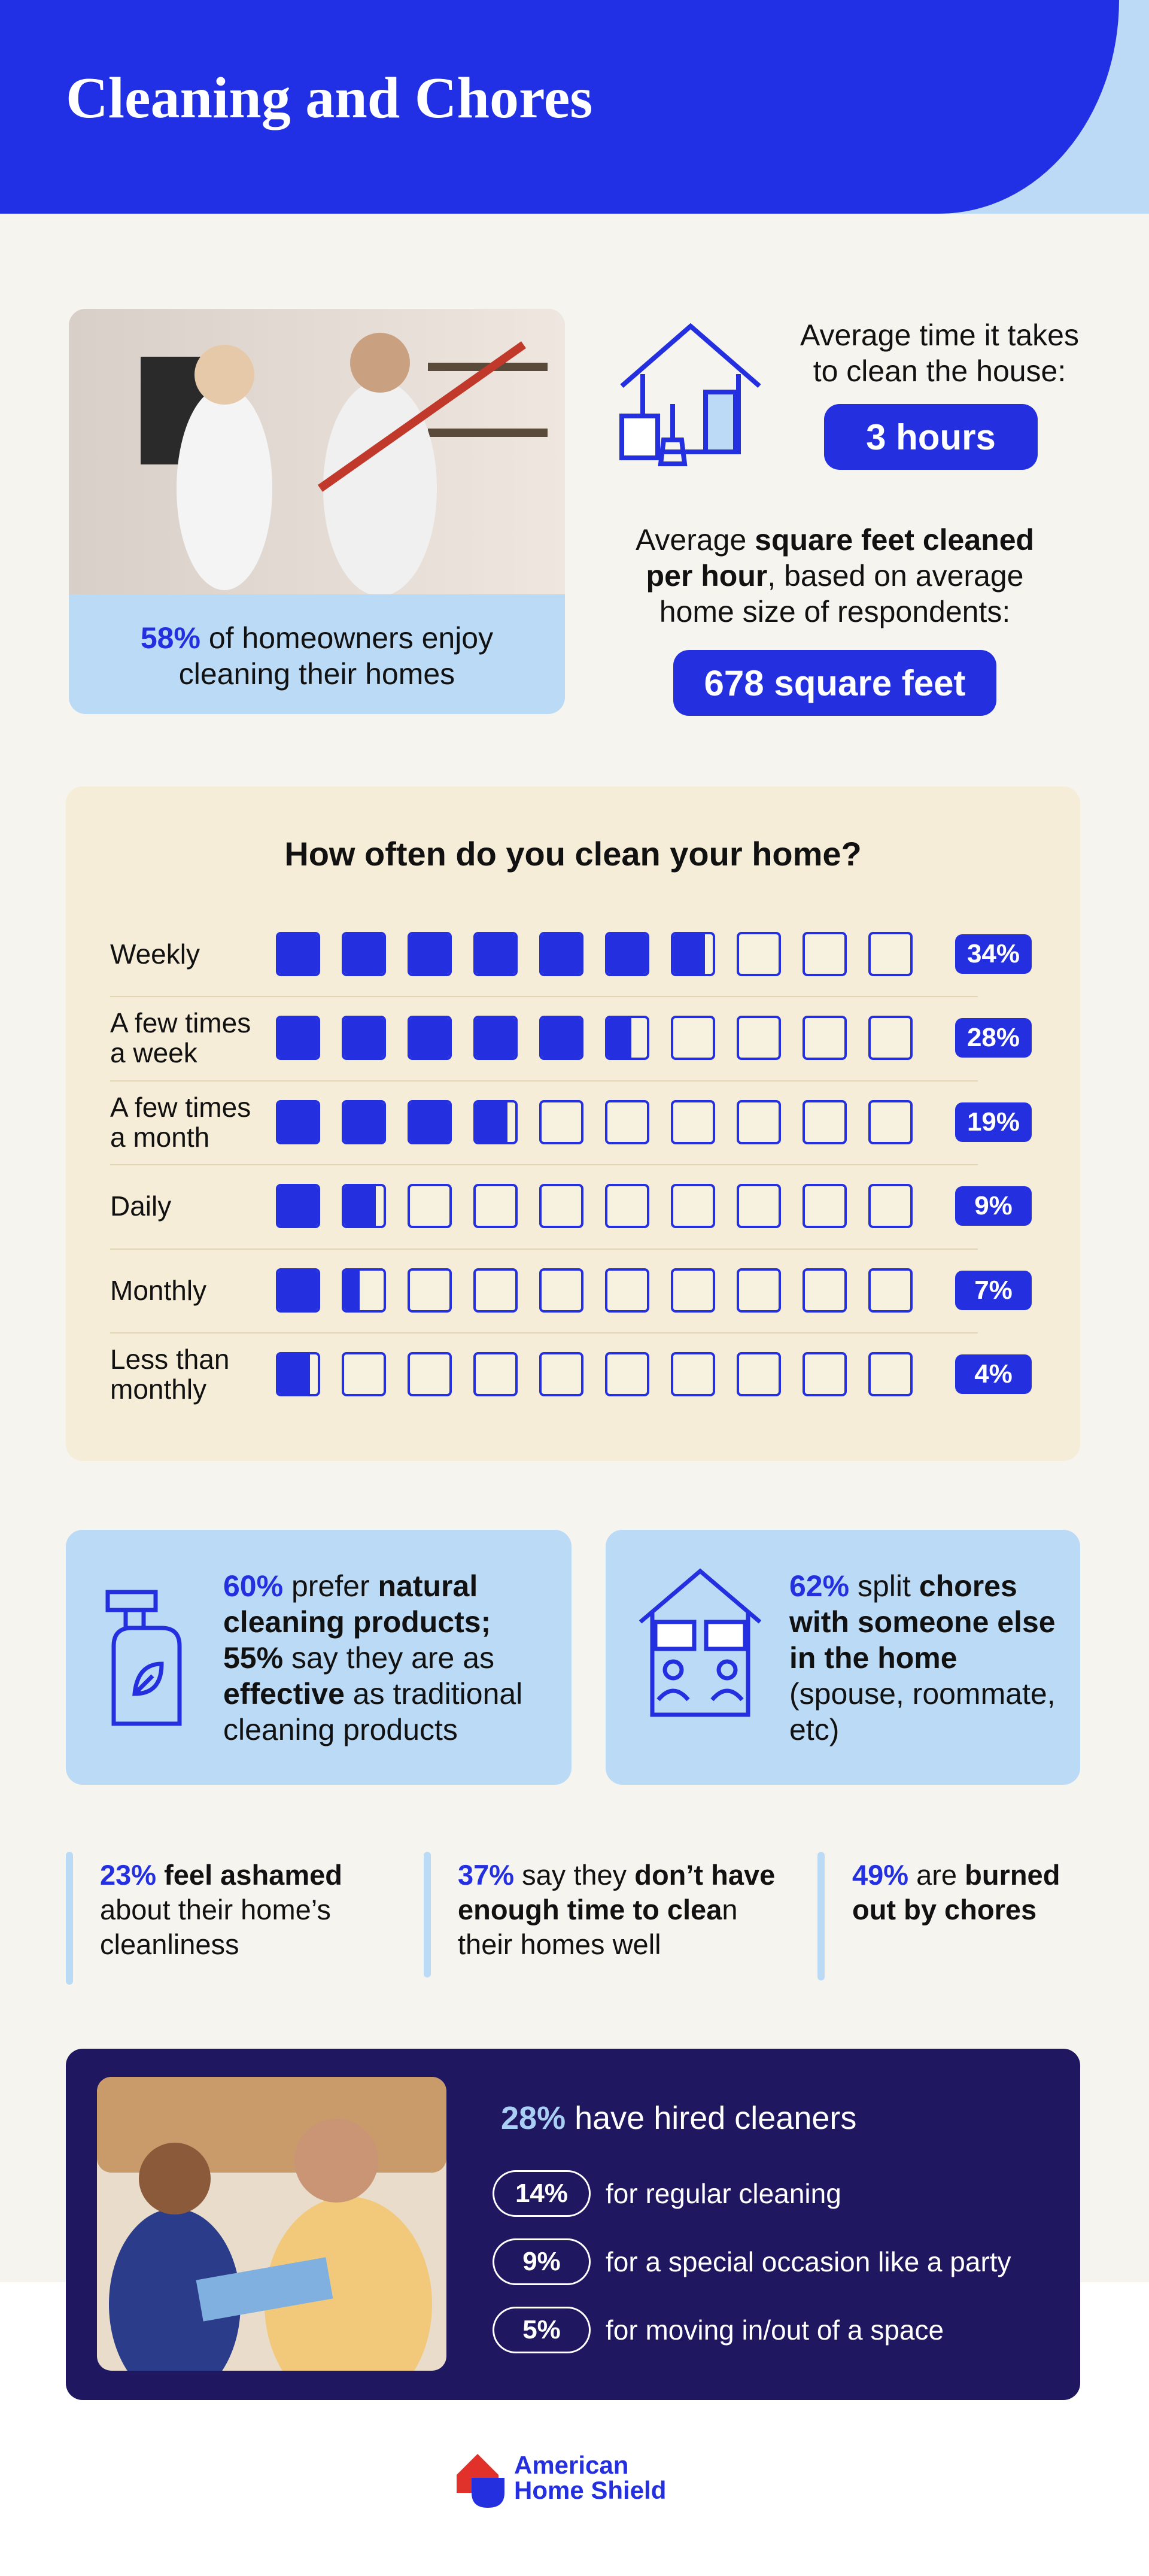  Describe the element at coordinates (834, 683) in the screenshot. I see `sqft-value: 678 square feet` at that location.